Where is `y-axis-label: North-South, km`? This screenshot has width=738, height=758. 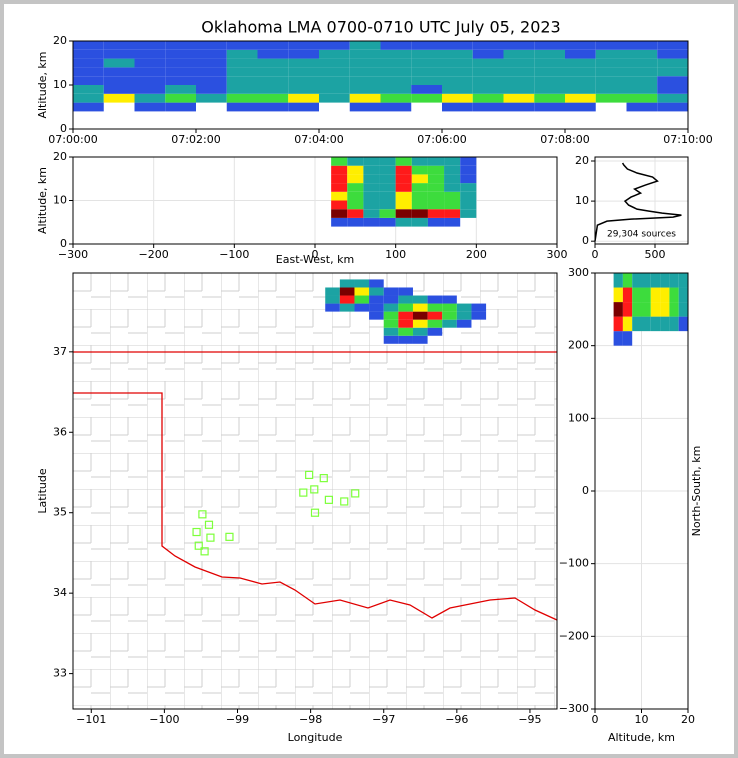 y-axis-label: North-South, km is located at coordinates (696, 491).